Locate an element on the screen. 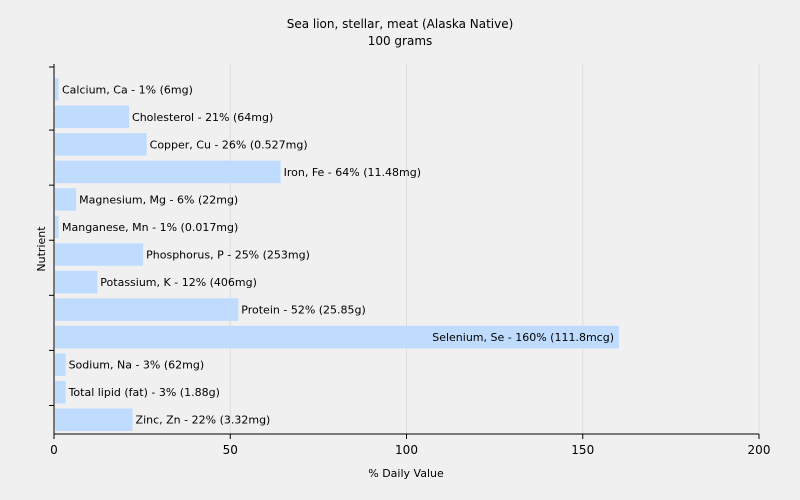  x-axis-label: % Daily Value is located at coordinates (406, 473).